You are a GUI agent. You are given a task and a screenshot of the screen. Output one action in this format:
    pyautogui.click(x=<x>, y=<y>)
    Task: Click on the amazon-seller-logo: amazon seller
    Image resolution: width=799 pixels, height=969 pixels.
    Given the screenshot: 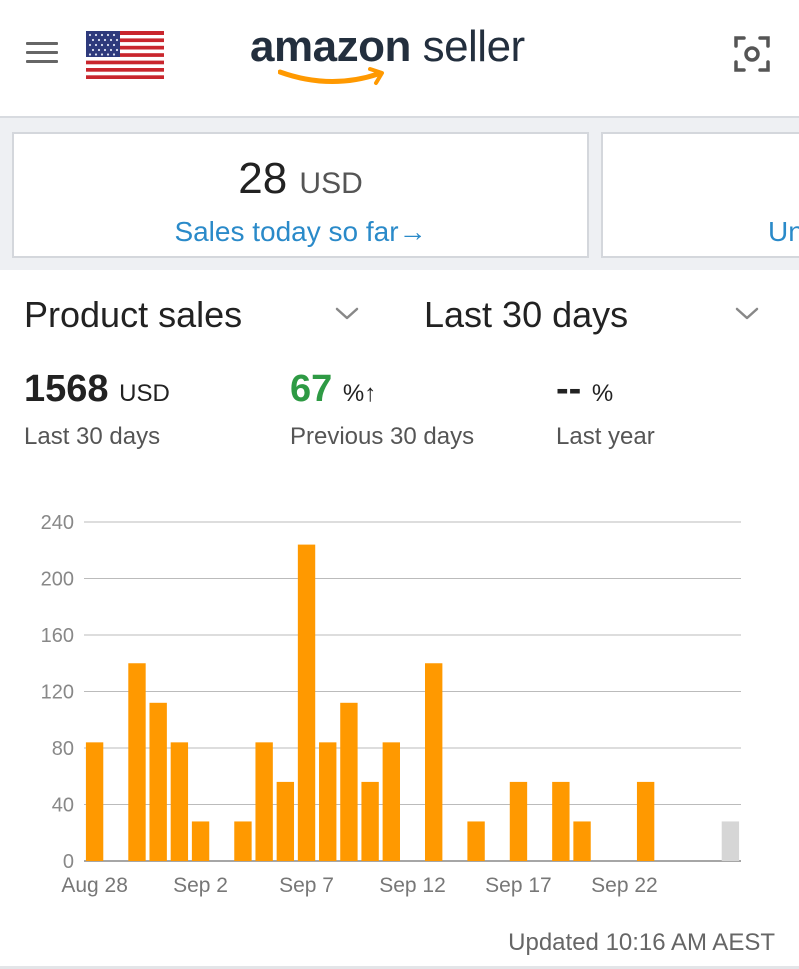 What is the action you would take?
    pyautogui.click(x=400, y=57)
    